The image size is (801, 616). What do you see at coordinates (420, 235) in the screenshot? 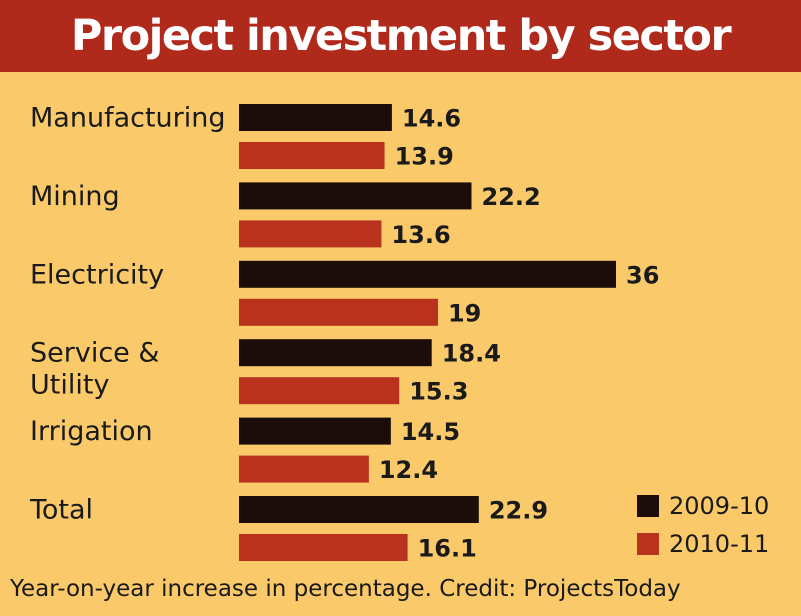
I see `value-label: 13.6` at bounding box center [420, 235].